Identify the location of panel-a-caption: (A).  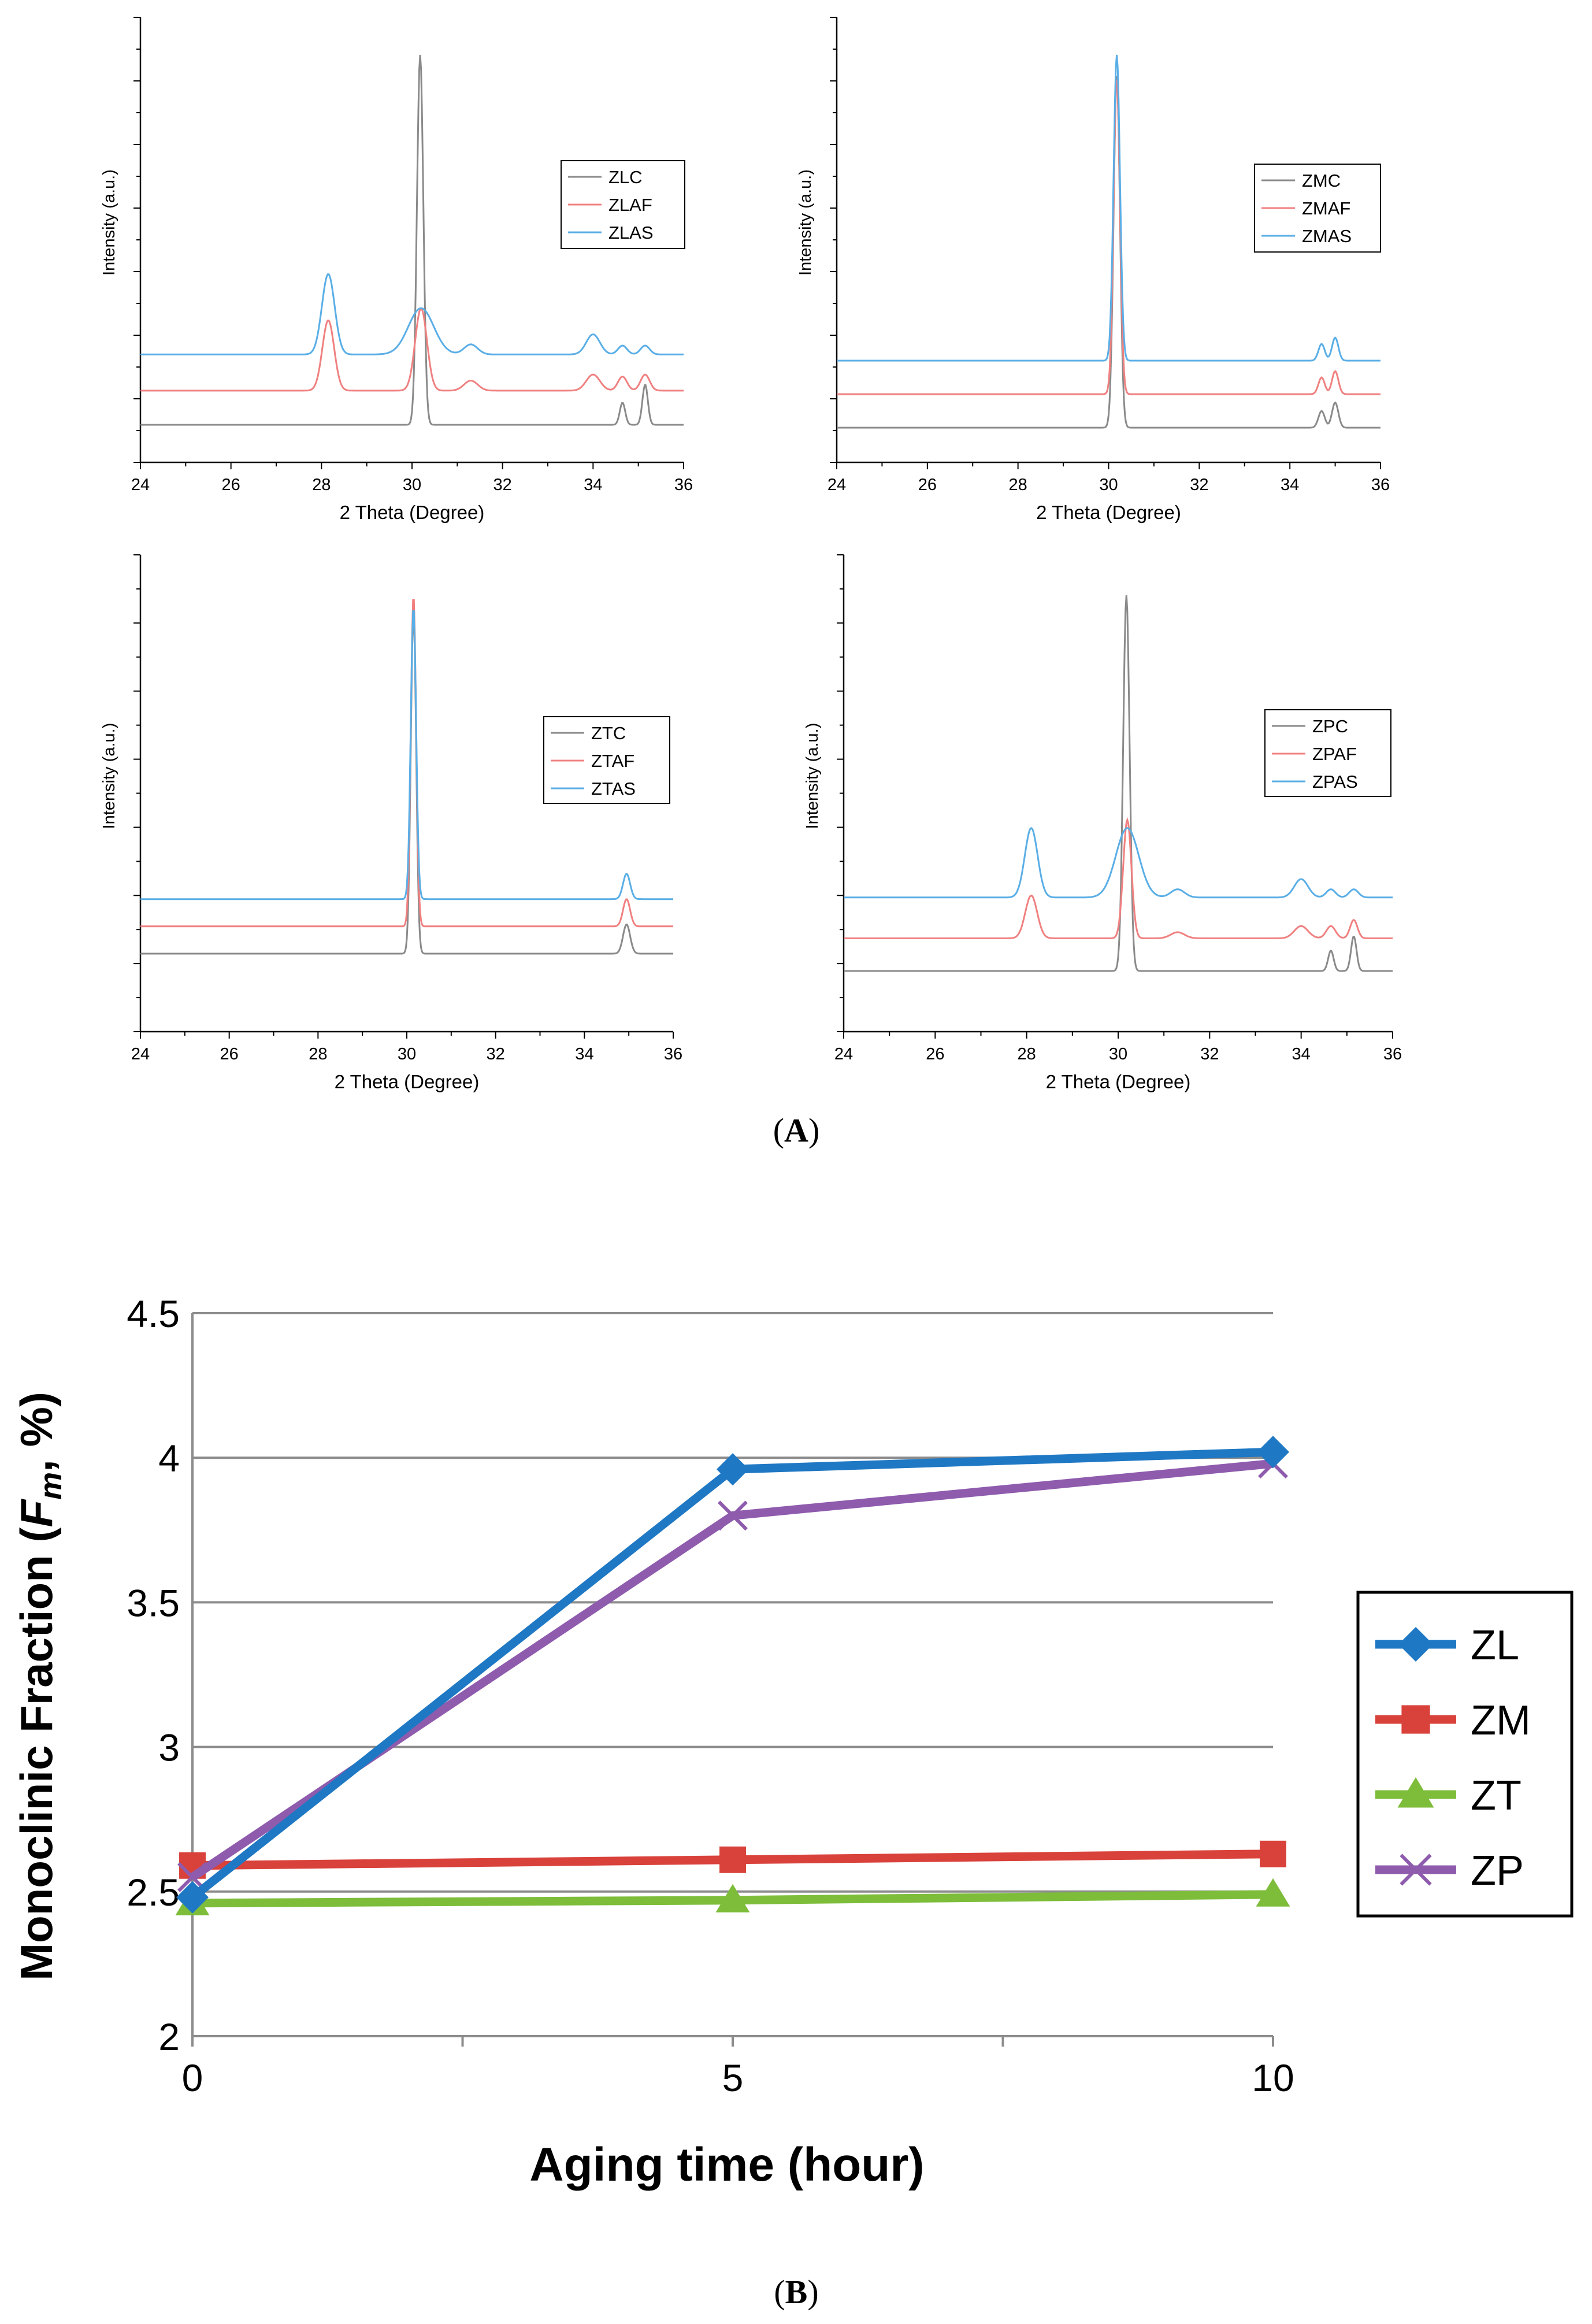
(796, 1130).